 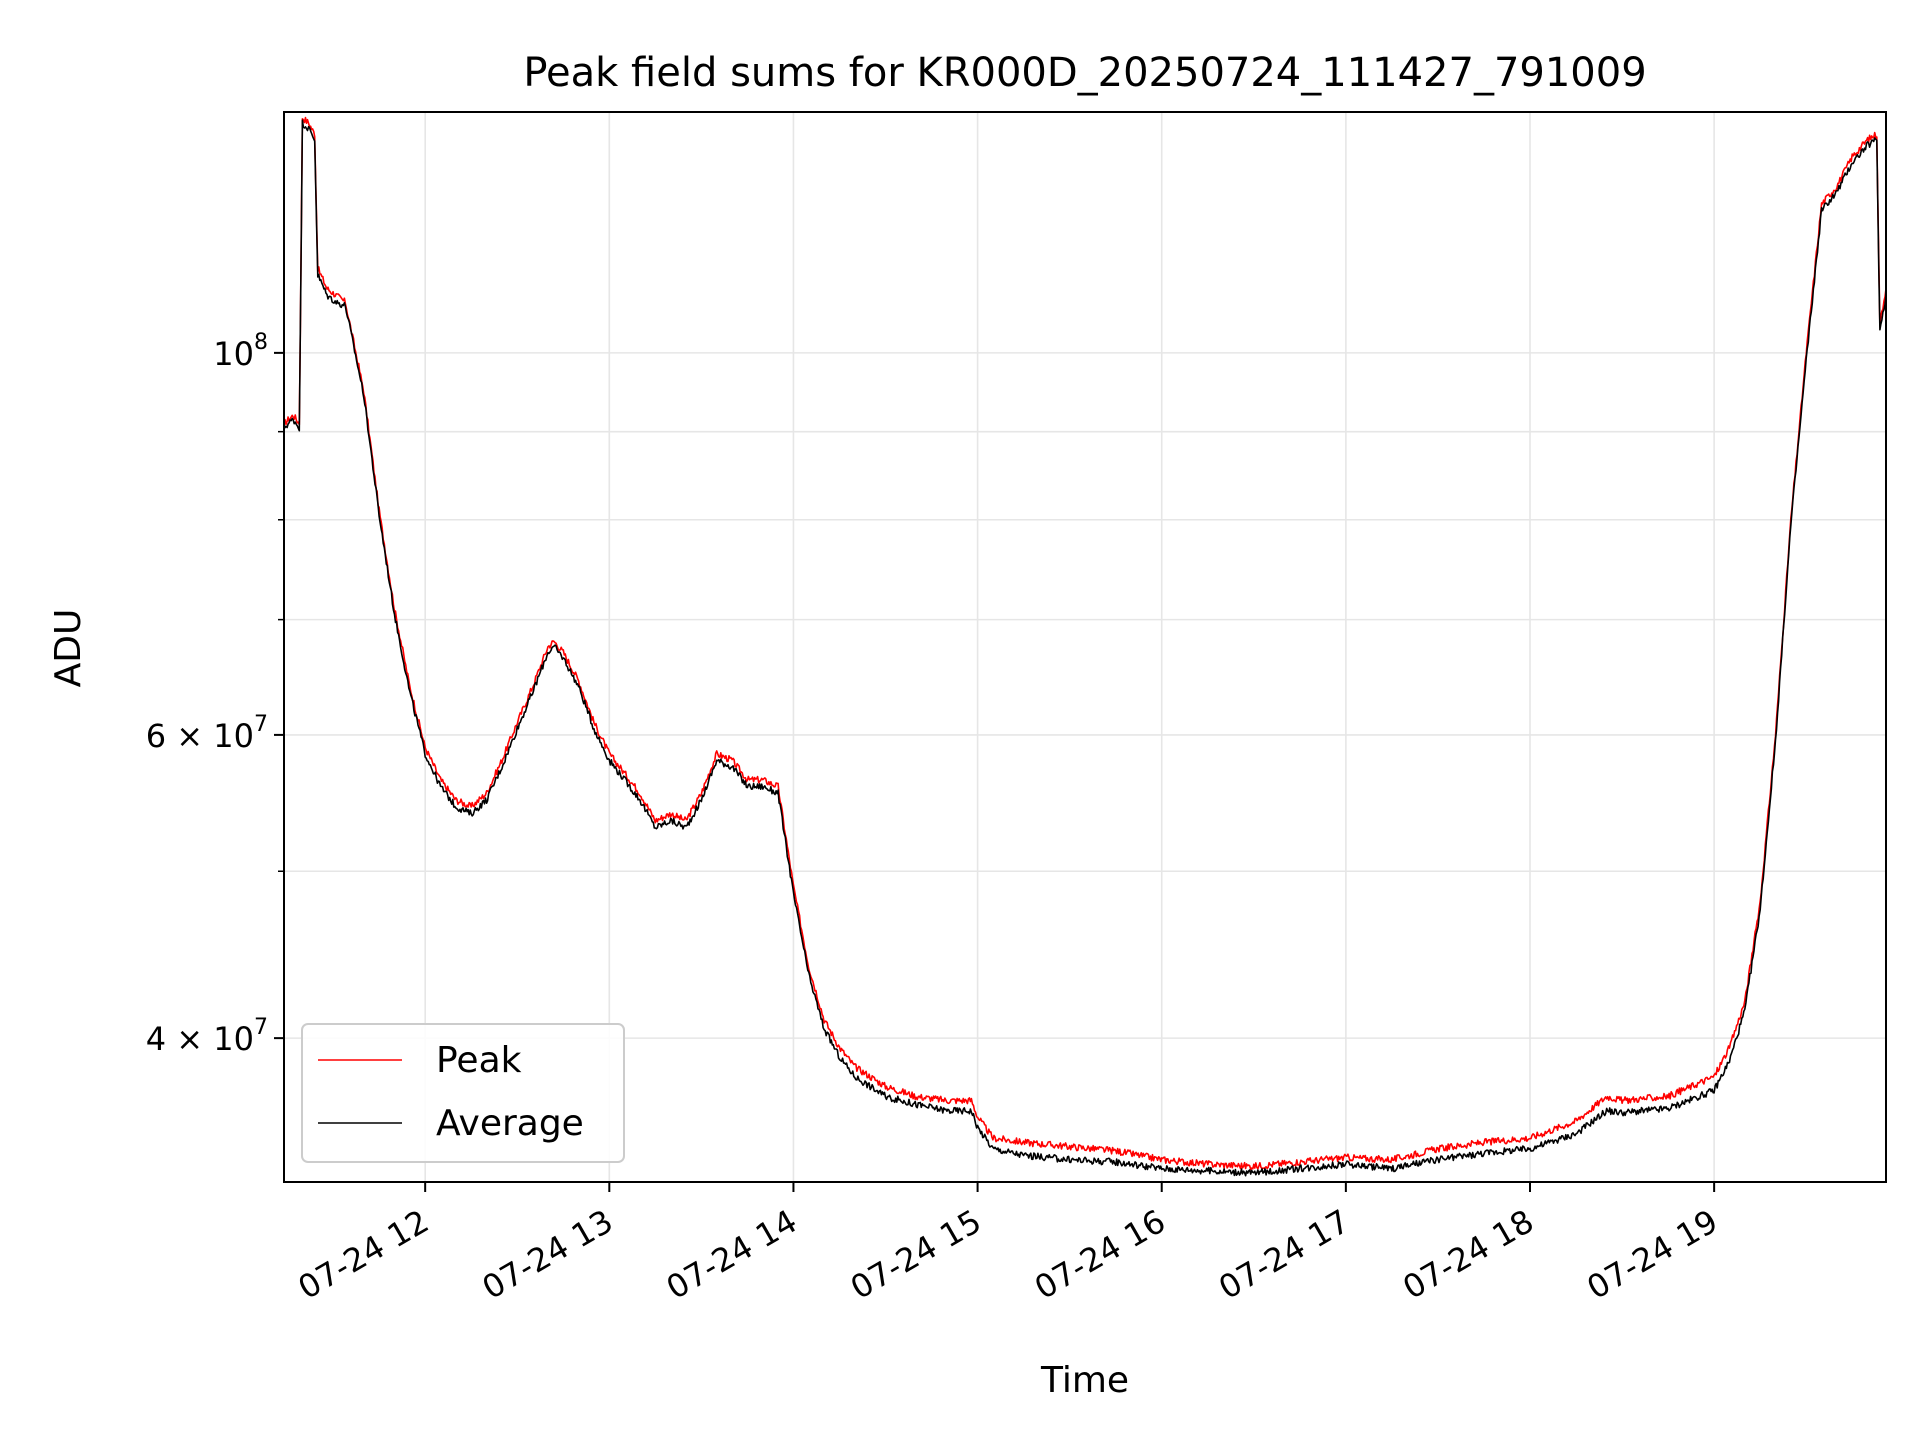 I want to click on legend: Peak Average, so click(x=463, y=1093).